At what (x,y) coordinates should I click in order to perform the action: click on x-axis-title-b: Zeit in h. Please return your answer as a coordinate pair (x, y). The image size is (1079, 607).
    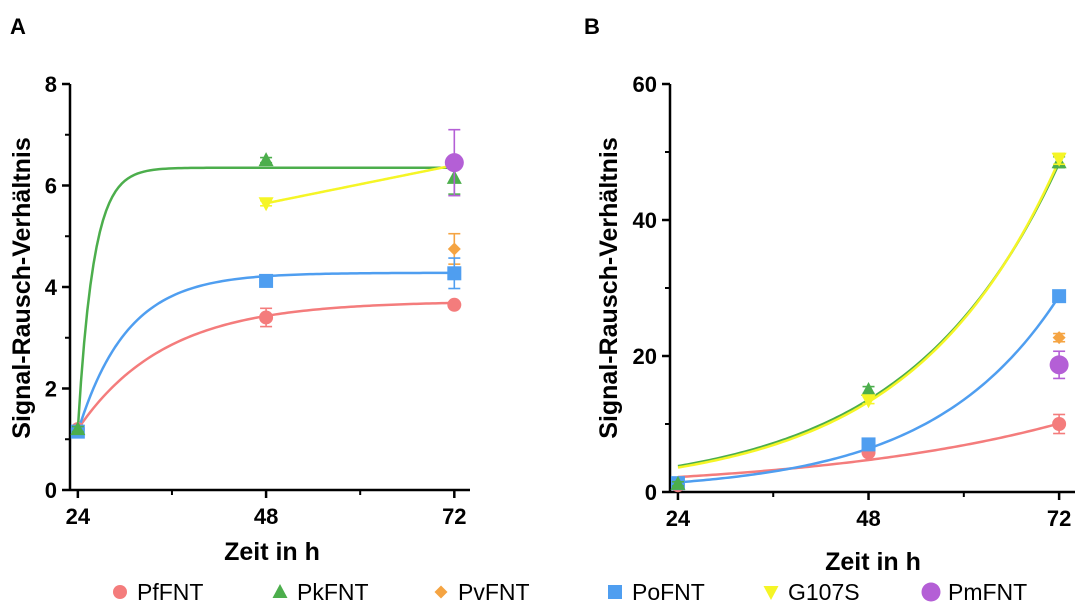
    Looking at the image, I should click on (873, 562).